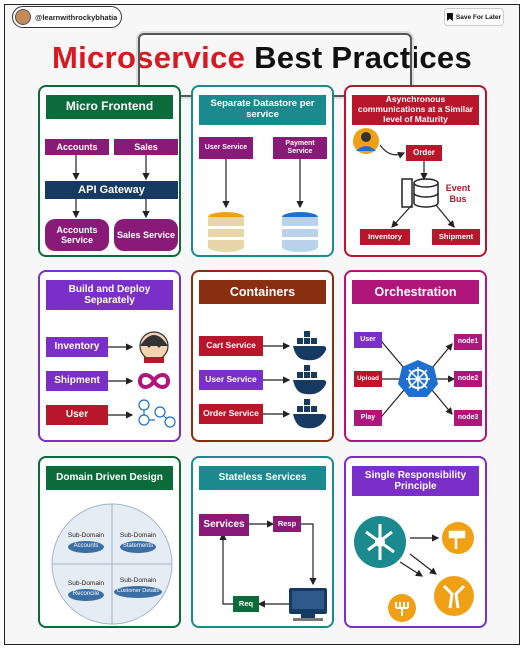 The height and width of the screenshot is (649, 524). I want to click on author-badge: @learnwithrockybhatia, so click(67, 17).